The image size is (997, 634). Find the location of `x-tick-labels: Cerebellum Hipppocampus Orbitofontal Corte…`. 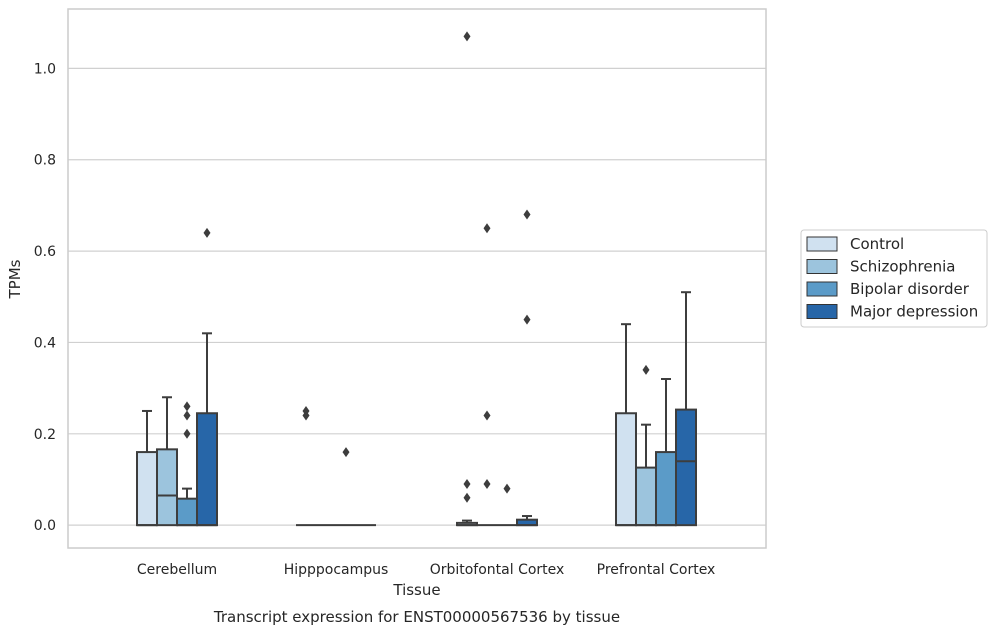

x-tick-labels: Cerebellum Hipppocampus Orbitofontal Corte… is located at coordinates (426, 570).